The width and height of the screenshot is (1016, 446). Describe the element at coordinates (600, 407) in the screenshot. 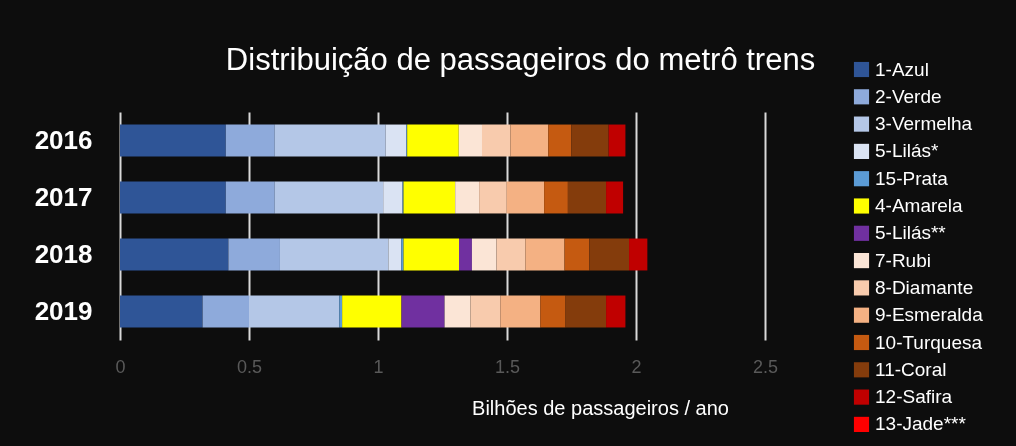

I see `x-axis-title: Bilhões de passageiros / ano` at that location.